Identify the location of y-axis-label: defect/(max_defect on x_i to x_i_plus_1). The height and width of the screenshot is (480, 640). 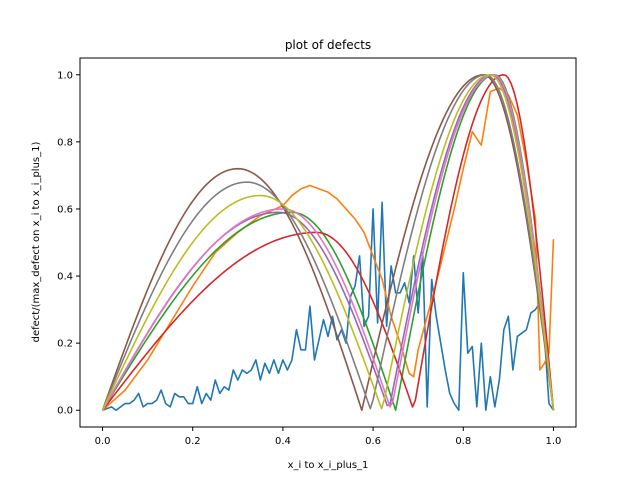
(36, 242).